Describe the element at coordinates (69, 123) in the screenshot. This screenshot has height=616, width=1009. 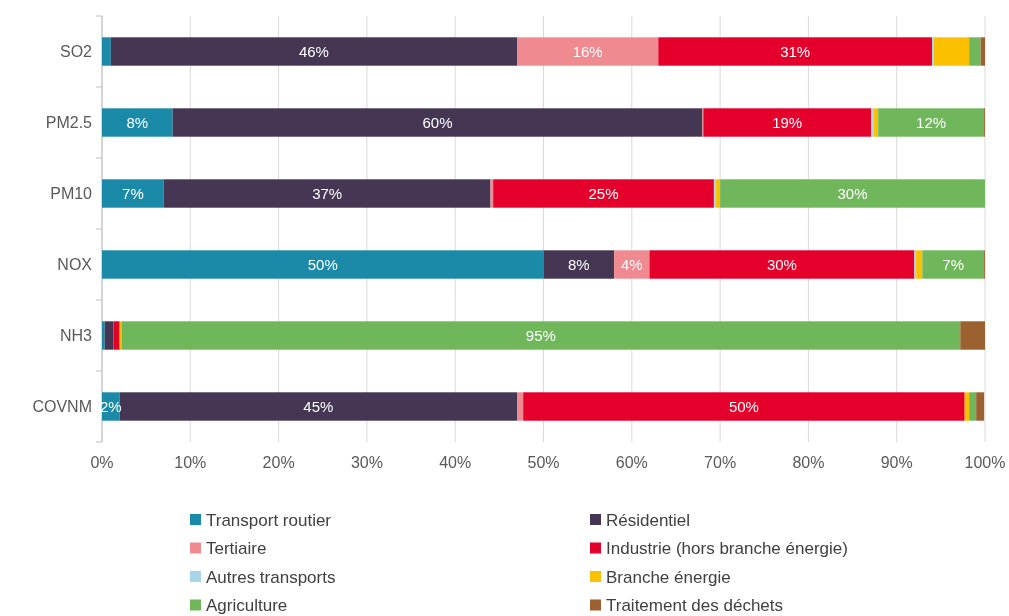
I see `y-tick-label: PM2.5` at that location.